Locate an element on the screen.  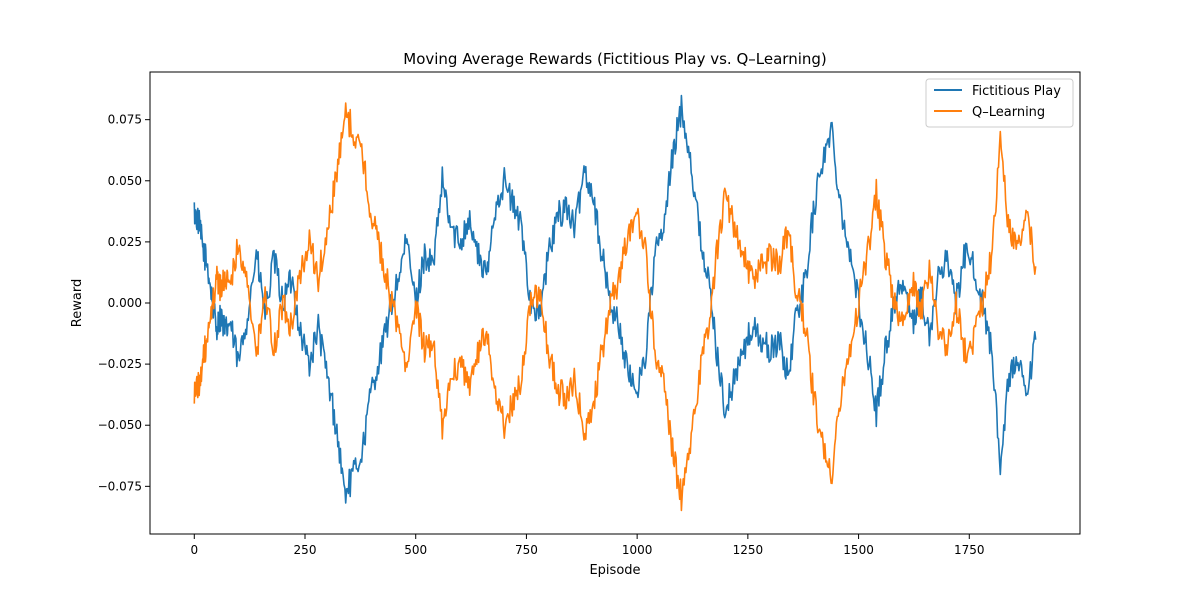
y-axis: −0.075 −0.050 −0.025 0.000 0.025 0.050 0.075 is located at coordinates (124, 303).